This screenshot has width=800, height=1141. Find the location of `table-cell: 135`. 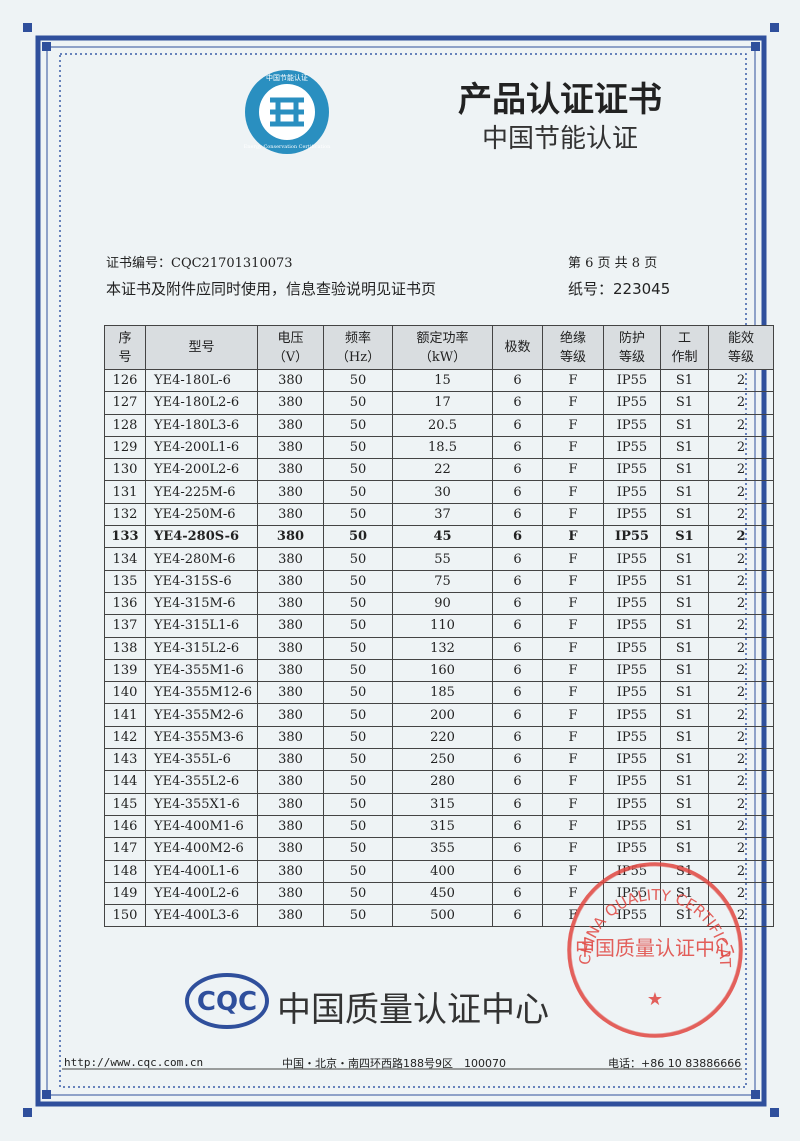

table-cell: 135 is located at coordinates (125, 581).